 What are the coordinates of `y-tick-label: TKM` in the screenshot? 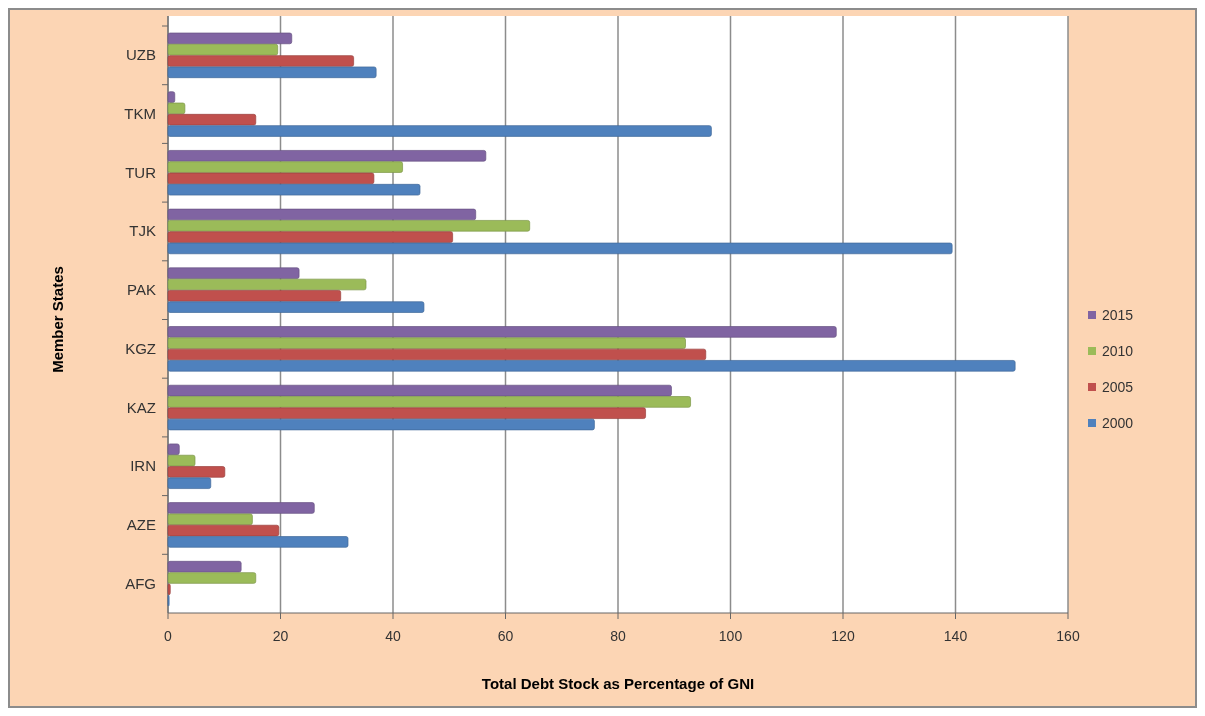 It's located at (140, 114).